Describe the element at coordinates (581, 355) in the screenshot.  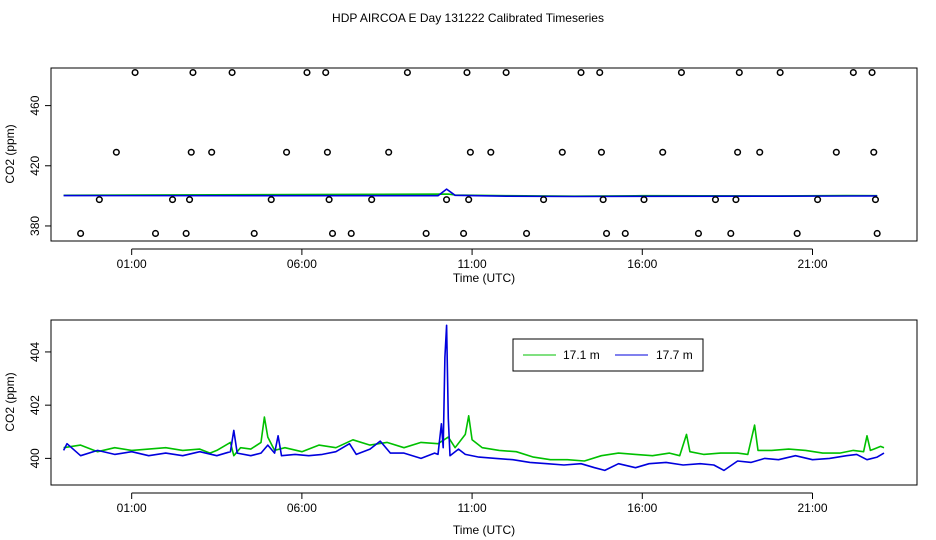
I see `legend-label-17-1m: 17.1 m` at that location.